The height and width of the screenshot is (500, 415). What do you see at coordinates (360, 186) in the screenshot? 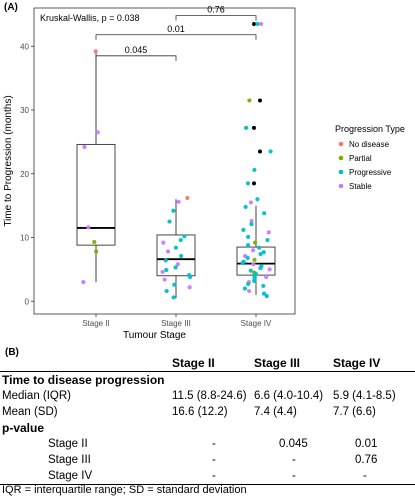
I see `legend-label: Stable` at bounding box center [360, 186].